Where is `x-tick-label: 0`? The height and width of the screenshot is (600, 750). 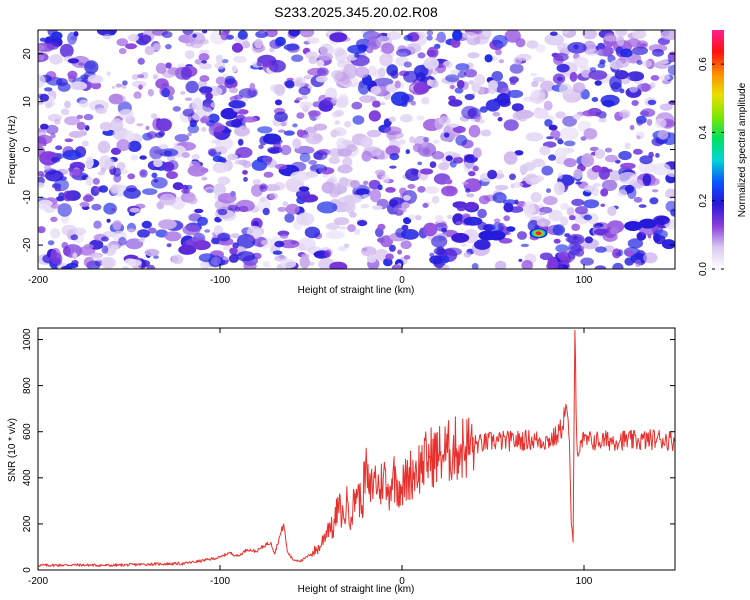
x-tick-label: 0 is located at coordinates (402, 581).